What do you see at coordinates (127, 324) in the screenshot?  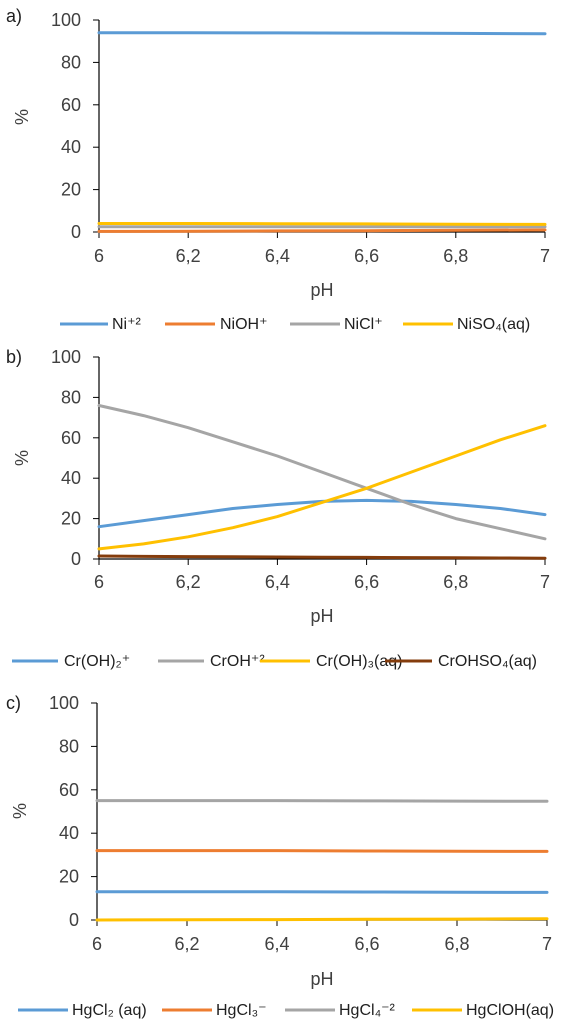 I see `legend-label: Ni⁺²` at bounding box center [127, 324].